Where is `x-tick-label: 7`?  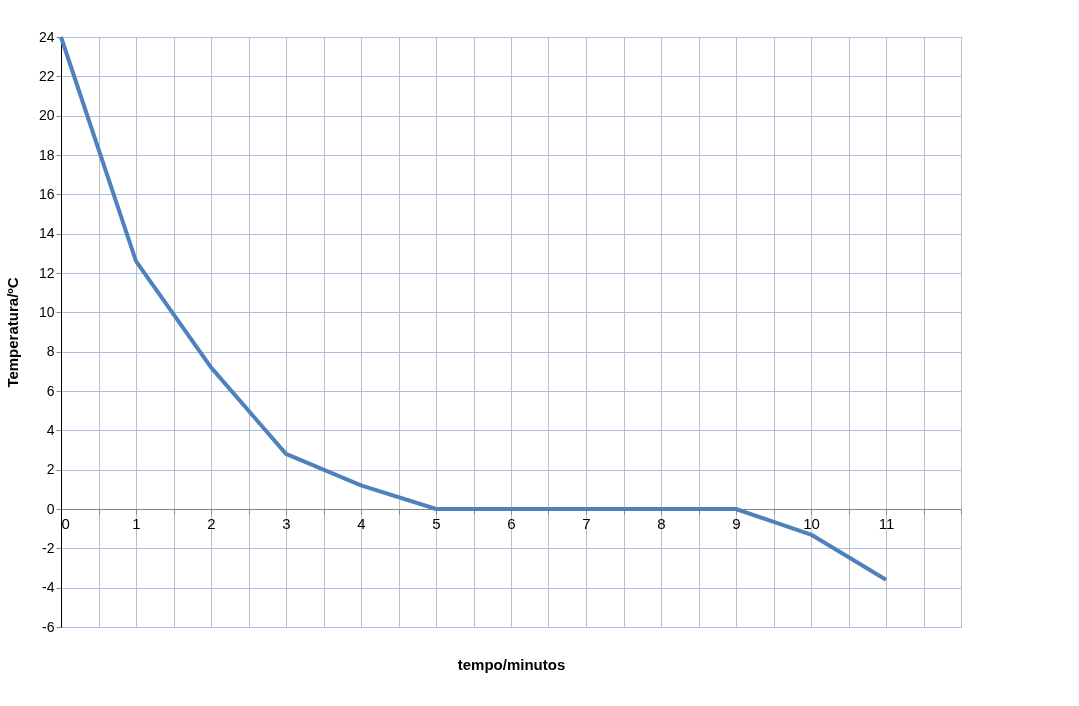 x-tick-label: 7 is located at coordinates (586, 523).